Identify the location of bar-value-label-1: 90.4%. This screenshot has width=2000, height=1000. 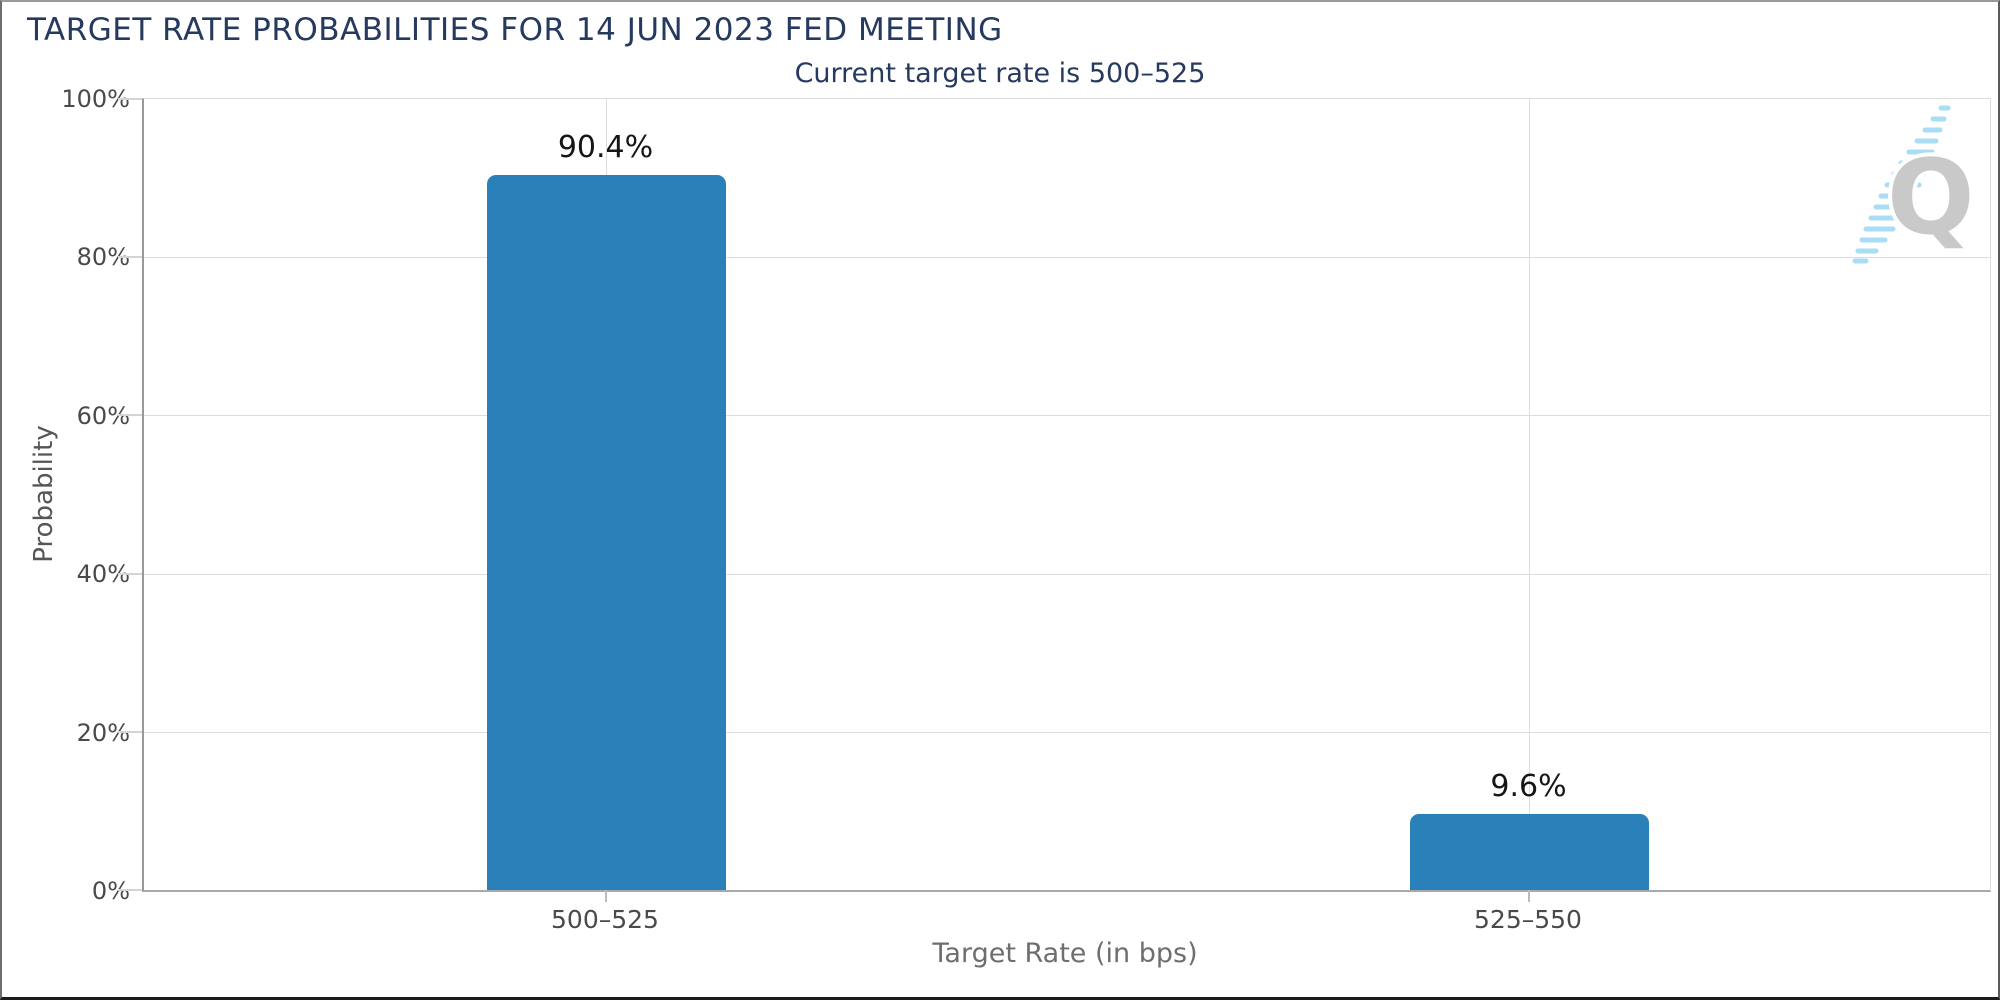
(605, 147).